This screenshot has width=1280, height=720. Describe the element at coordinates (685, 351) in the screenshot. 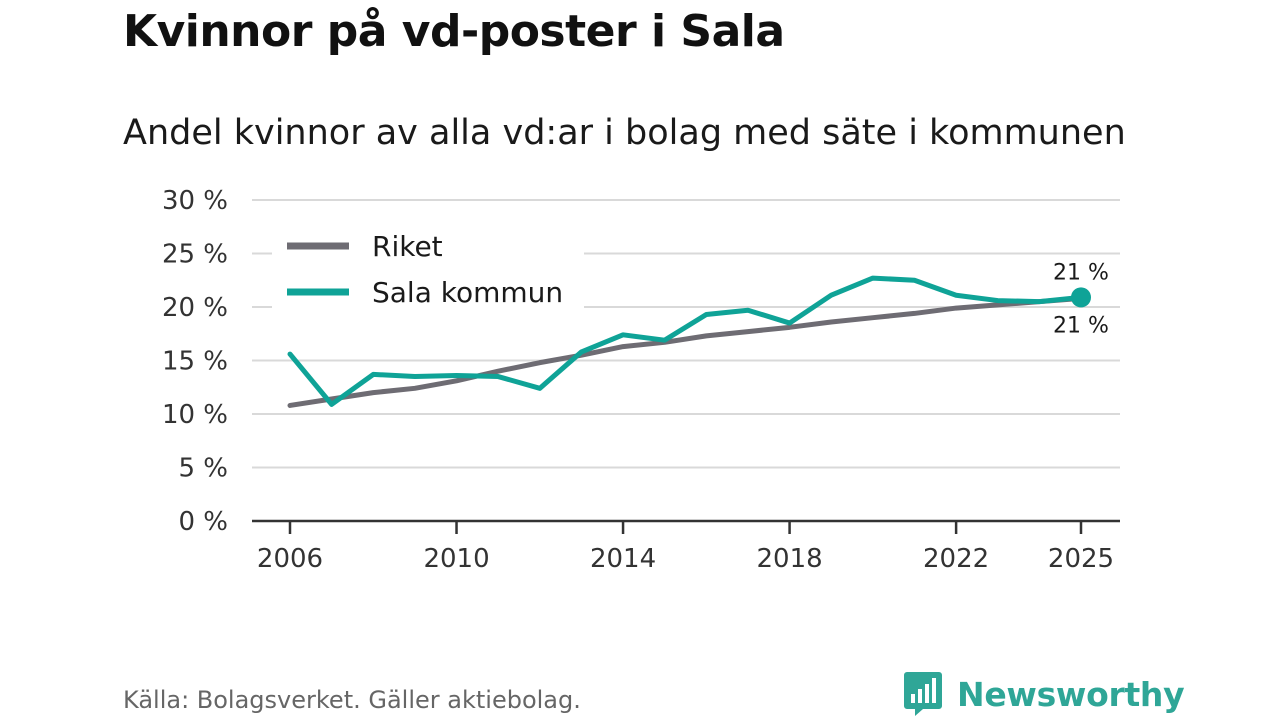

I see `series-line-riket` at that location.